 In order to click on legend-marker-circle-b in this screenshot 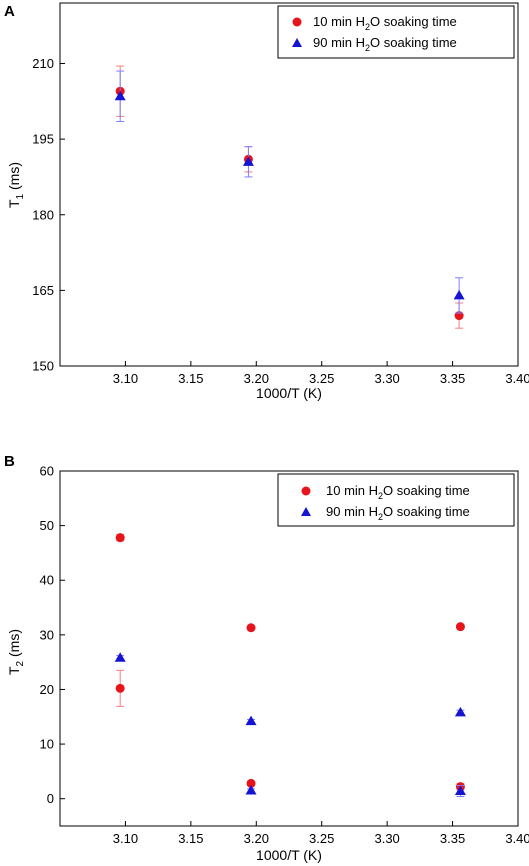, I will do `click(306, 491)`.